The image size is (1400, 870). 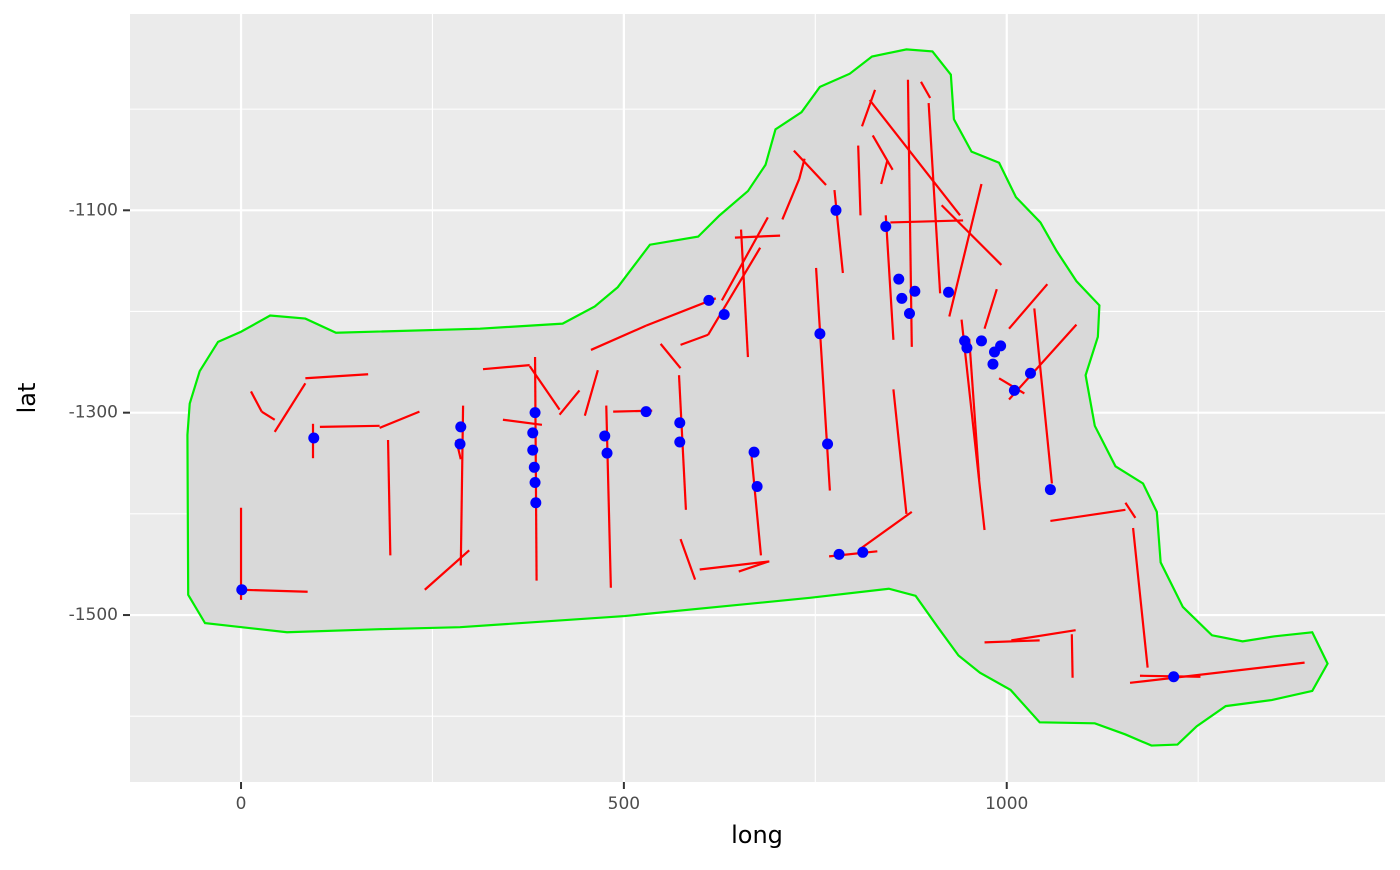 What do you see at coordinates (93, 413) in the screenshot?
I see `y-tick-label: -1300` at bounding box center [93, 413].